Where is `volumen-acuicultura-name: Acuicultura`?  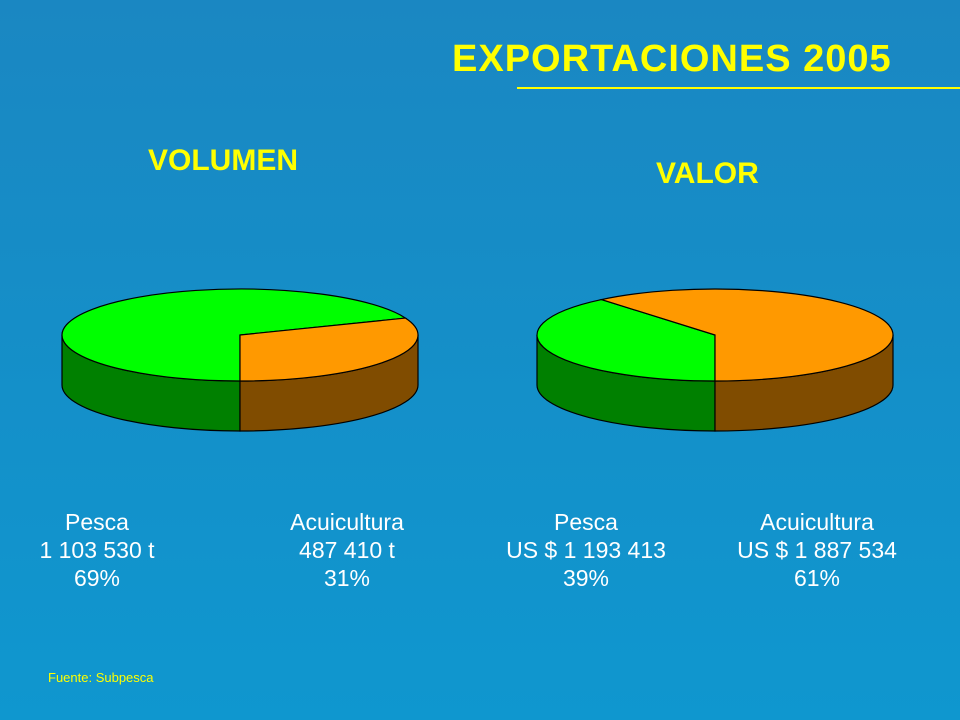
volumen-acuicultura-name: Acuicultura is located at coordinates (347, 522).